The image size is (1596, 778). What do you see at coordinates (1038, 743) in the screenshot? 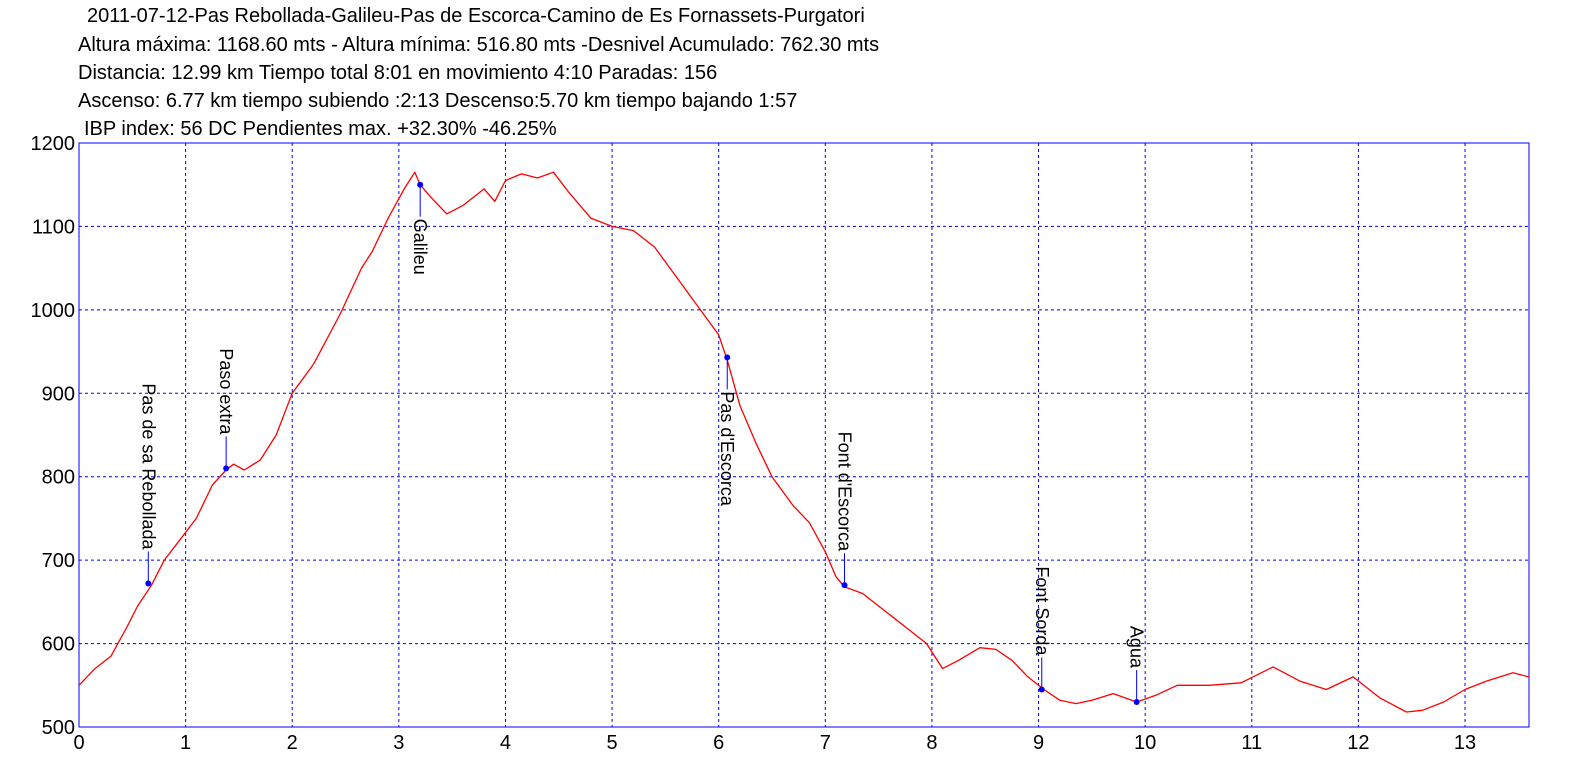
I see `x-tick-label: 9` at bounding box center [1038, 743].